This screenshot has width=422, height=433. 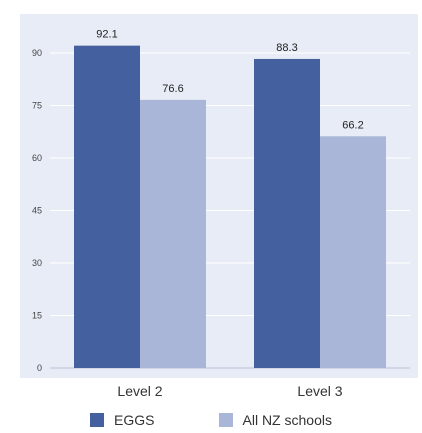 I want to click on y-tick-label: 0, so click(x=39, y=368).